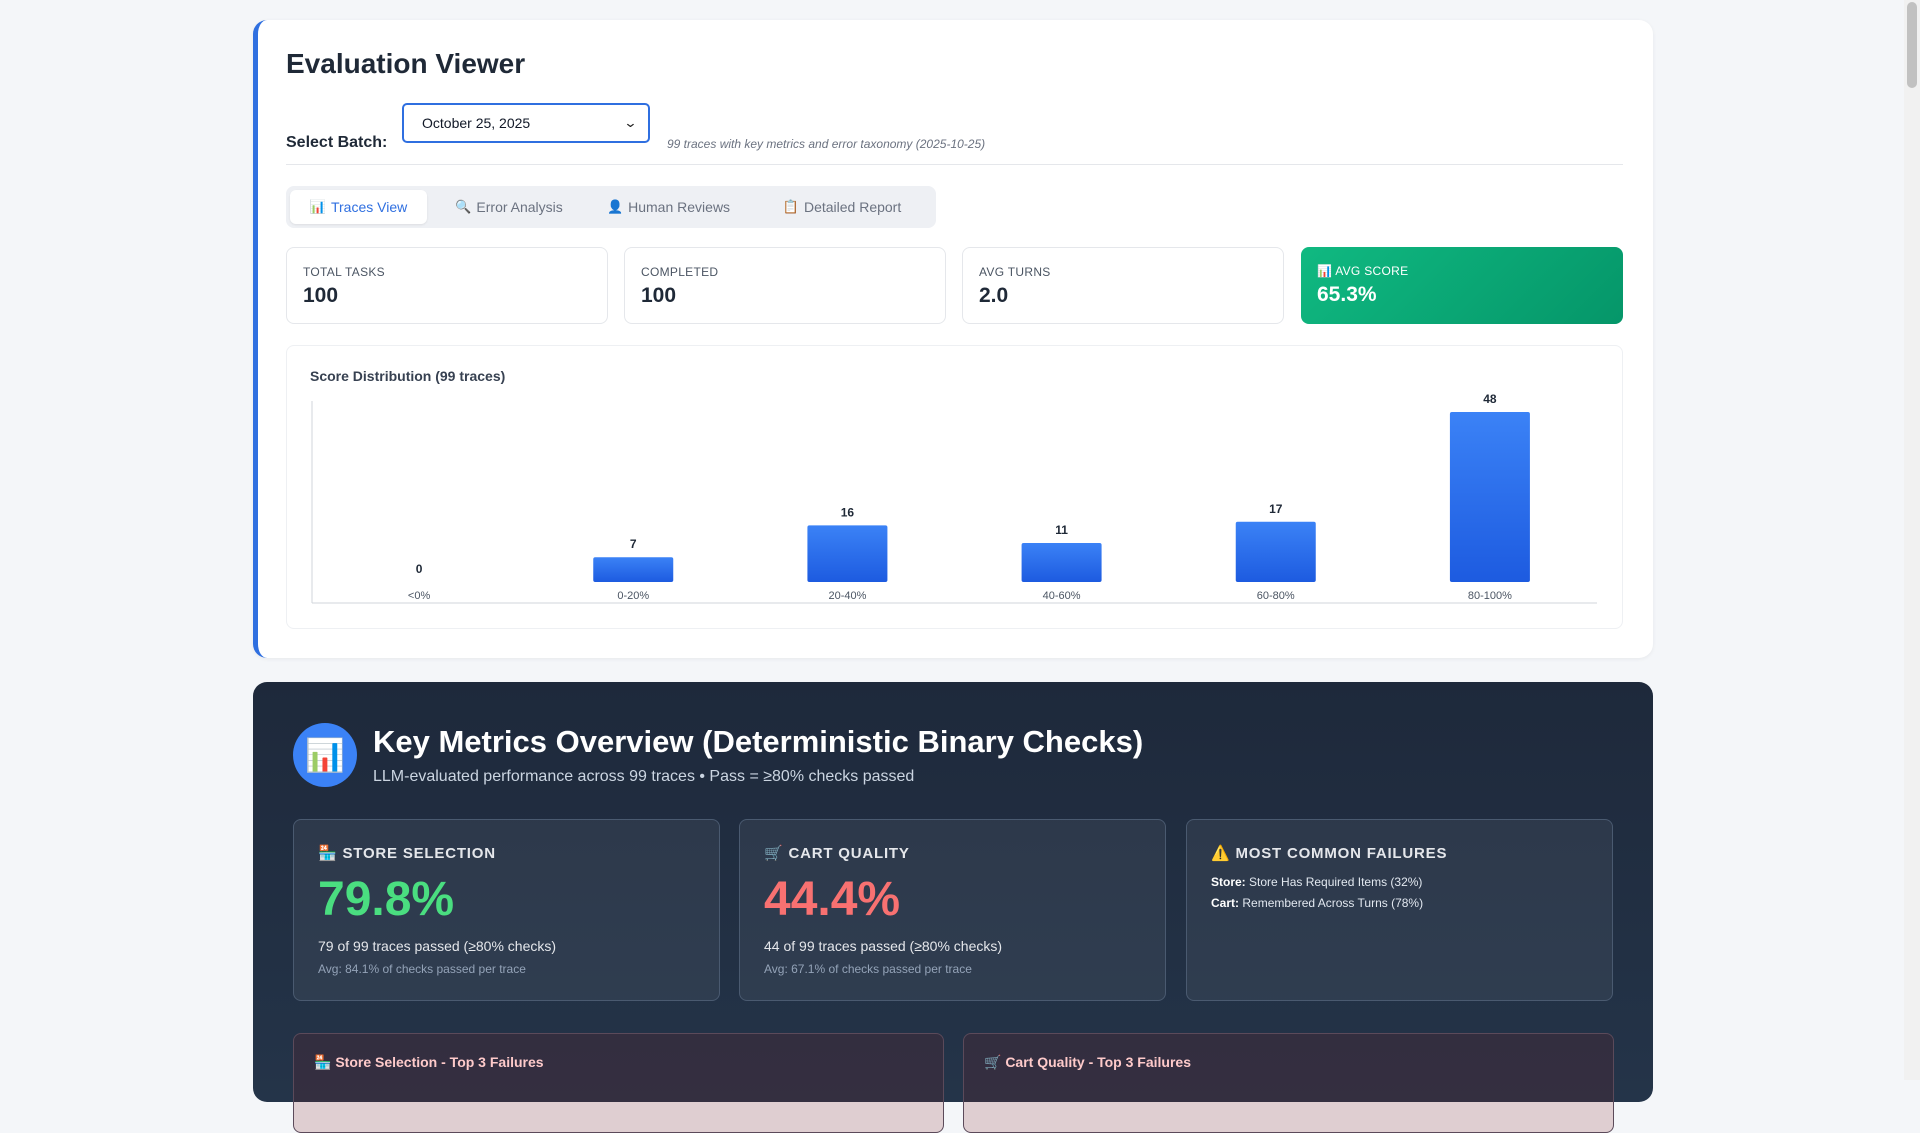 This screenshot has width=1920, height=1133. I want to click on bar-value-label: 7, so click(633, 544).